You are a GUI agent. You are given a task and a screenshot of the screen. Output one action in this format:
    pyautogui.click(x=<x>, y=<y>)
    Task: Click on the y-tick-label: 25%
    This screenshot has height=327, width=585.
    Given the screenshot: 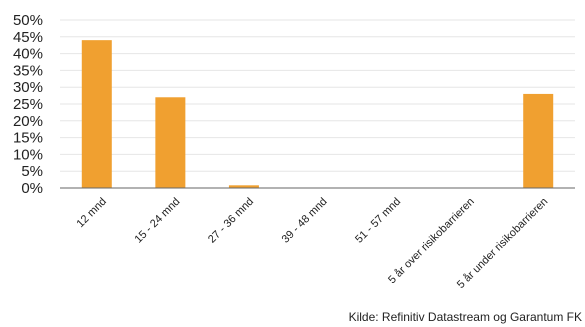 What is the action you would take?
    pyautogui.click(x=28, y=104)
    